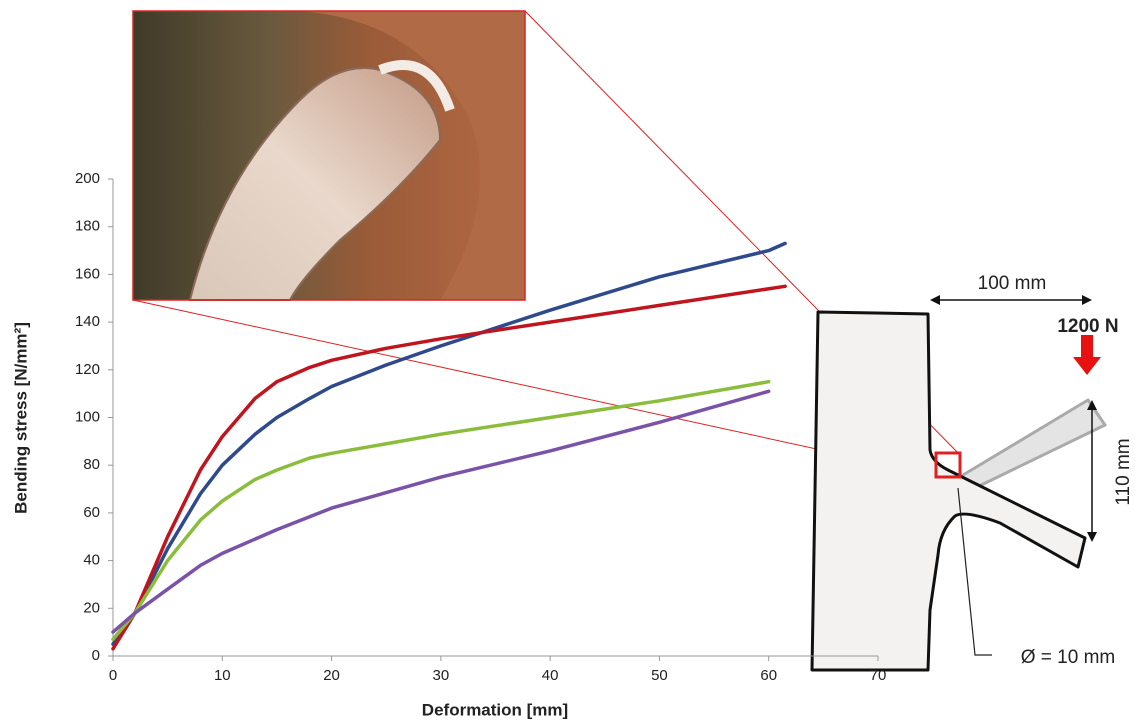  Describe the element at coordinates (91, 607) in the screenshot. I see `y-tick-label: 20` at that location.